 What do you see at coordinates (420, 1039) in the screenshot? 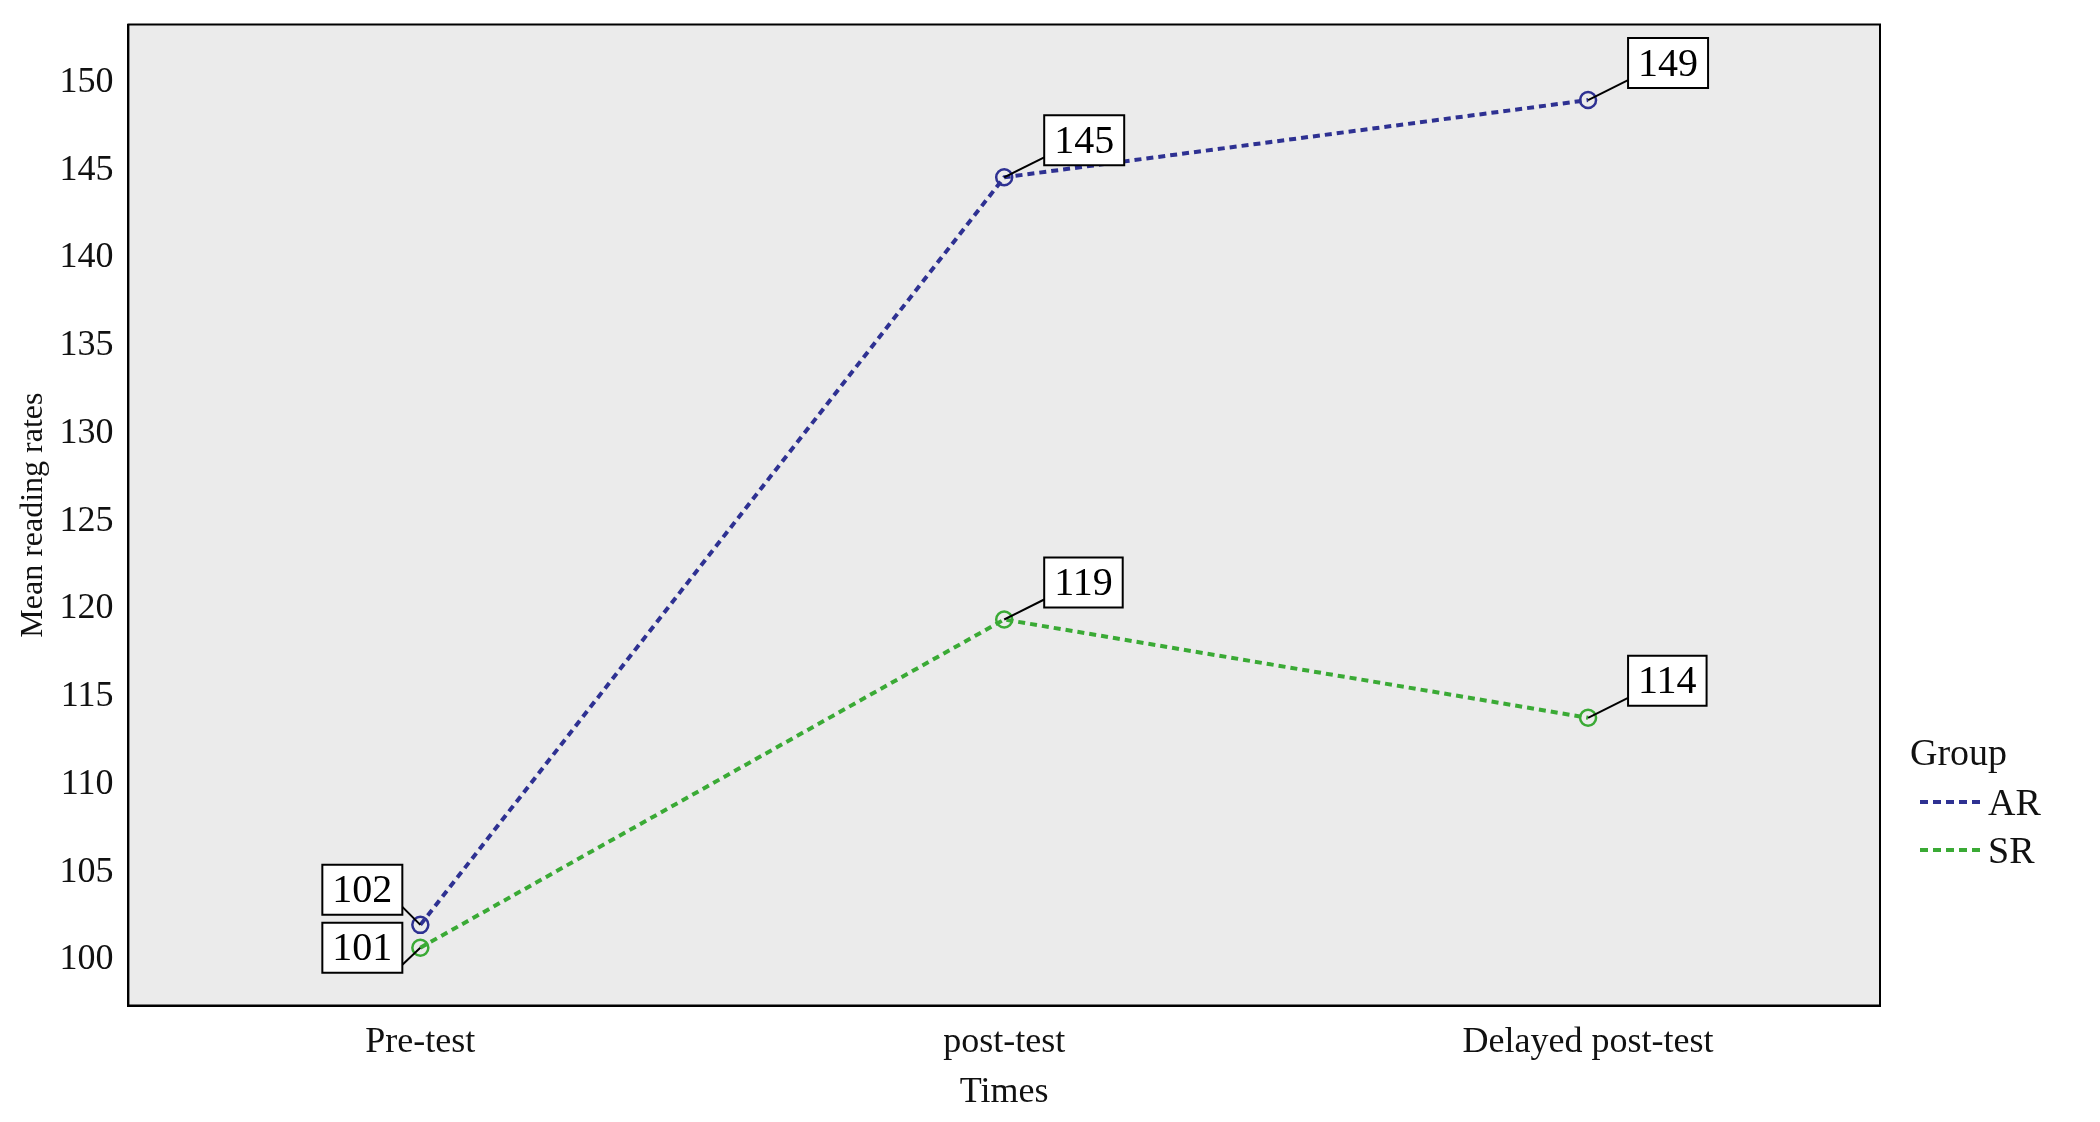
I see `x-tick-label: Pre-test` at bounding box center [420, 1039].